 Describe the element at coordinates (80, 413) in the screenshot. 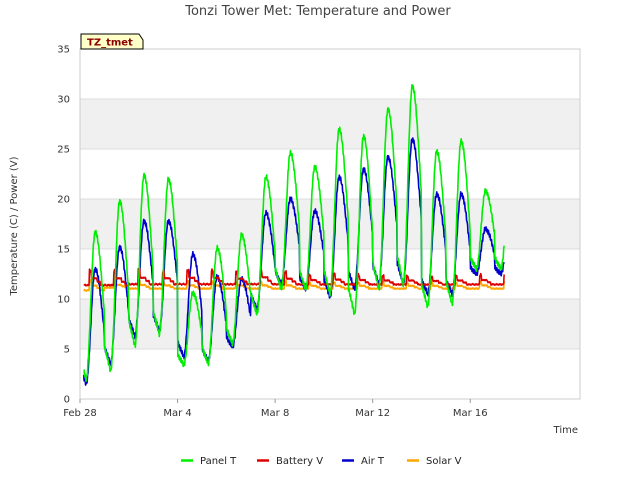

I see `x-tick-label: Feb 28` at that location.